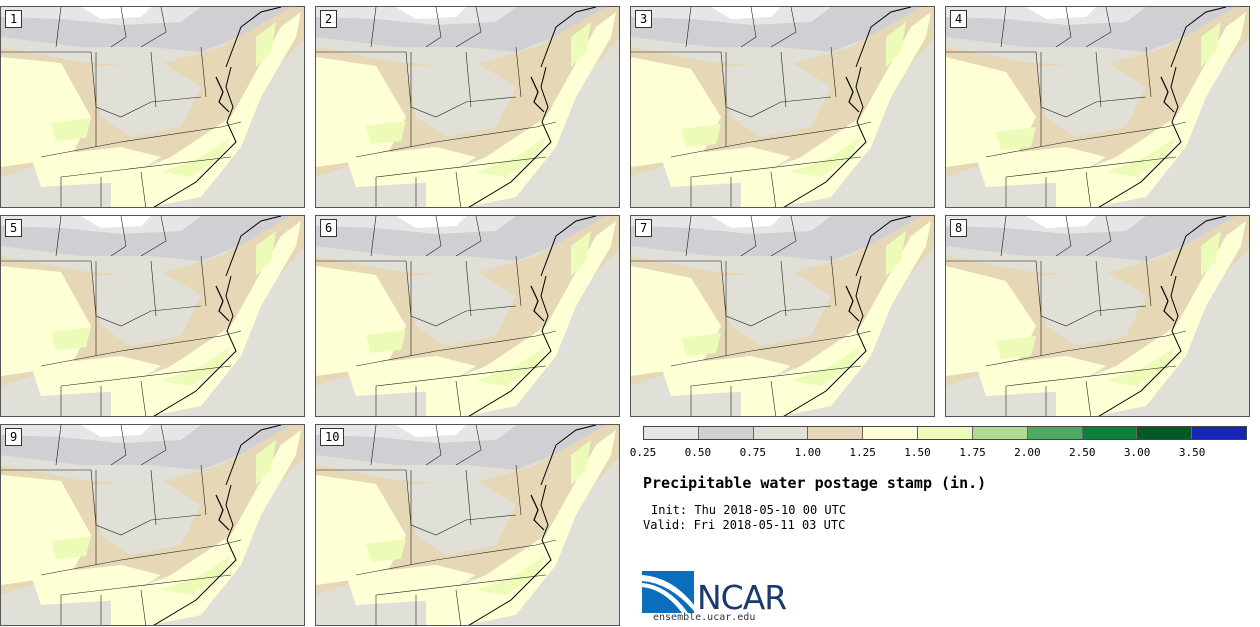 The height and width of the screenshot is (627, 1260). What do you see at coordinates (329, 228) in the screenshot?
I see `panel-label: 6` at bounding box center [329, 228].